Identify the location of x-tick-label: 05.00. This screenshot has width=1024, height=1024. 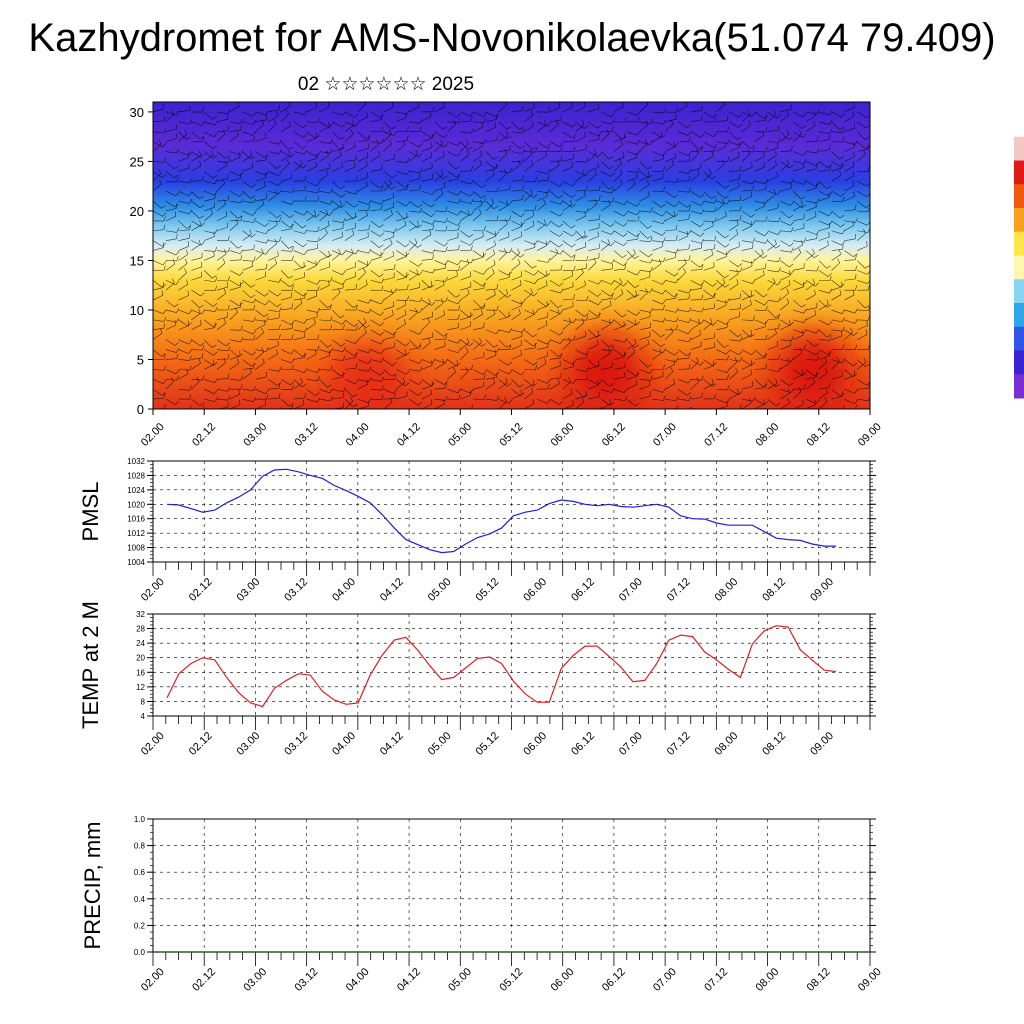
(460, 980).